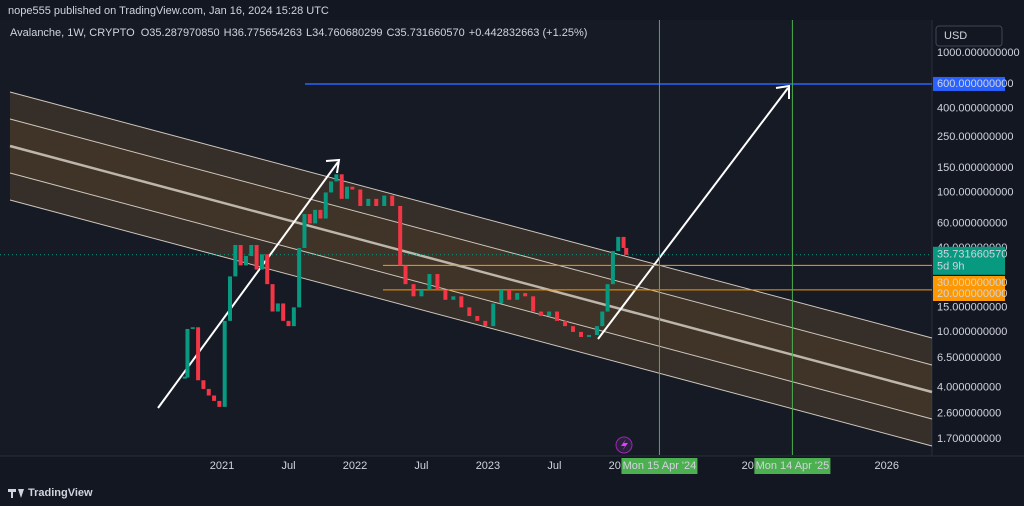 The height and width of the screenshot is (506, 1024). Describe the element at coordinates (228, 33) in the screenshot. I see `ohlc-key: H` at that location.